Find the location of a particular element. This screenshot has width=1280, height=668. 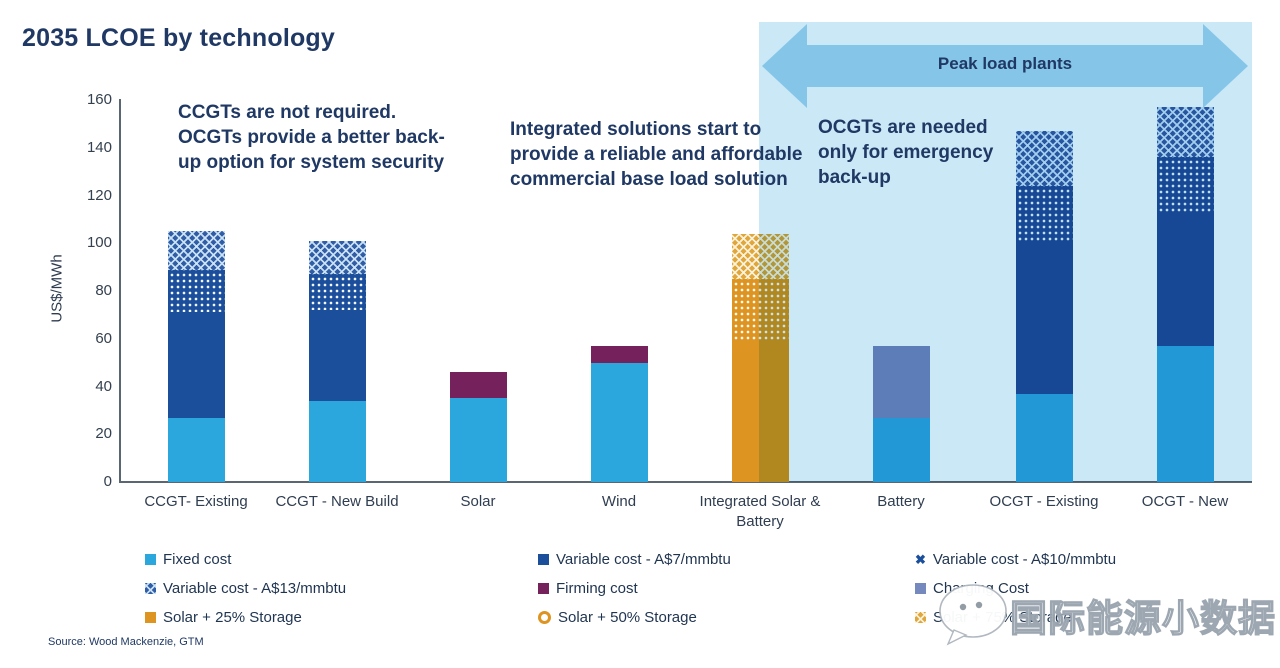

legend-item: Firming cost is located at coordinates (588, 588).